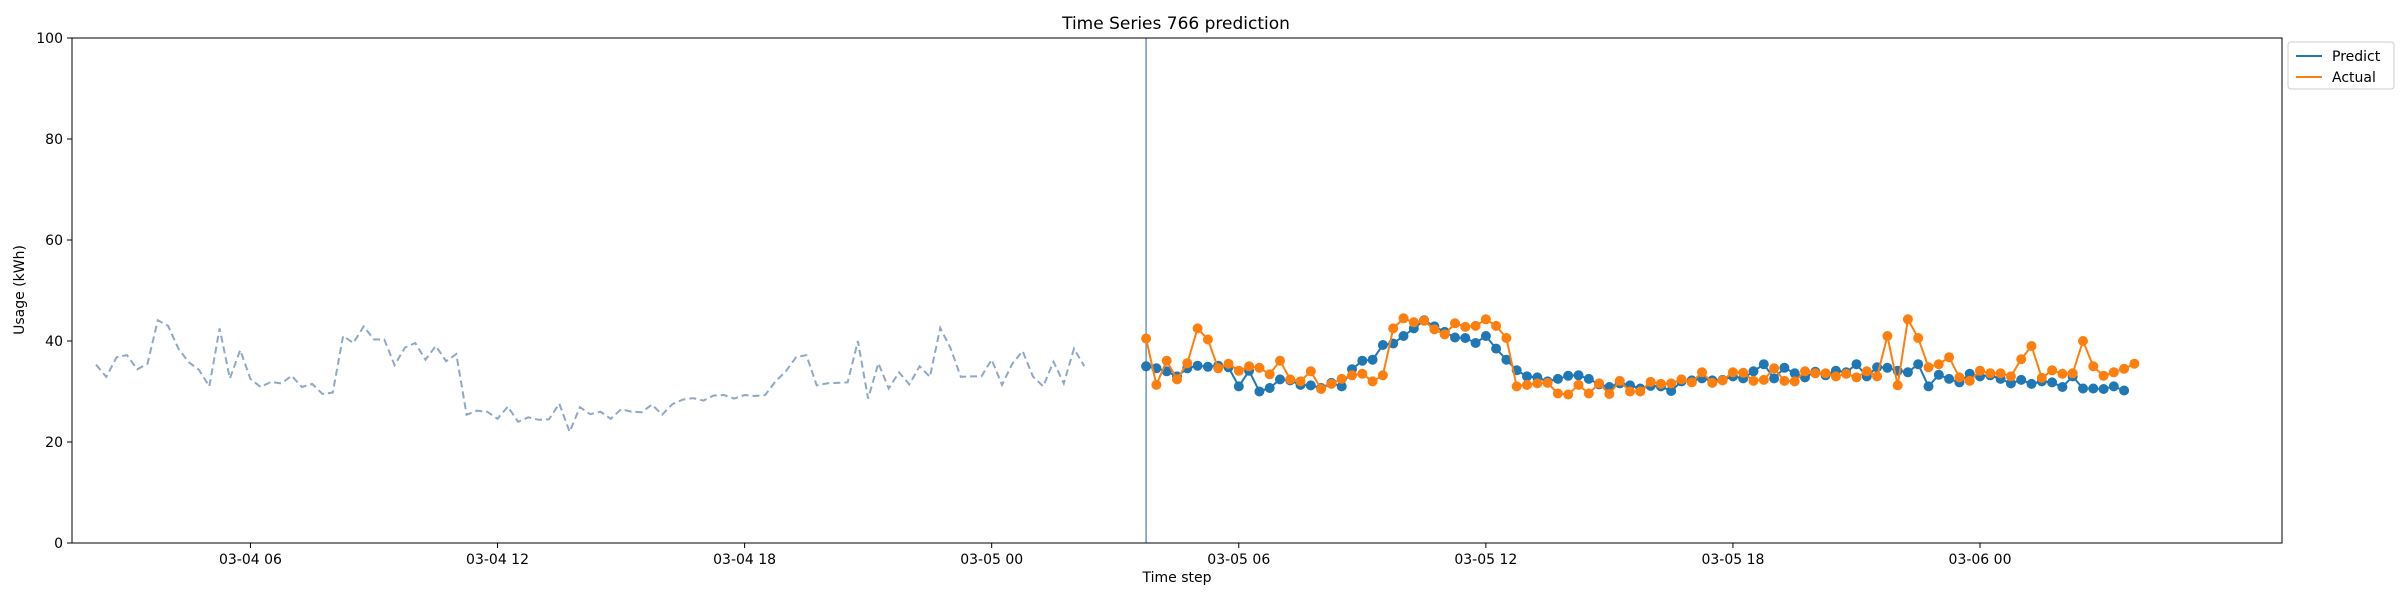 The height and width of the screenshot is (600, 2400). I want to click on x-axis-label: Time step, so click(1177, 578).